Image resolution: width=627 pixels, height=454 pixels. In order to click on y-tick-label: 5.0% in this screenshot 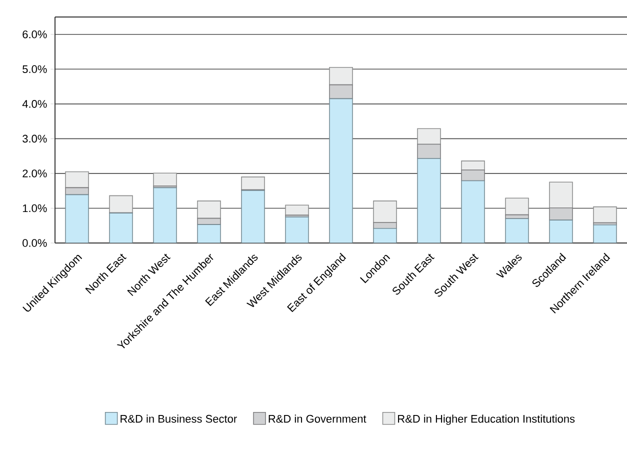, I will do `click(34, 69)`.